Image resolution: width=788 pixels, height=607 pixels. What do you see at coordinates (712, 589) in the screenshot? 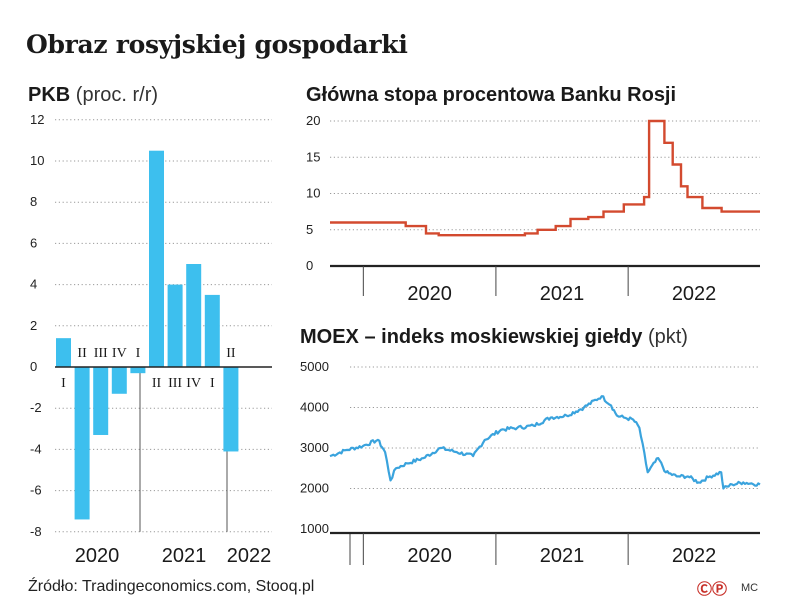
I see `copyright-logo: ⒸⓅ` at bounding box center [712, 589].